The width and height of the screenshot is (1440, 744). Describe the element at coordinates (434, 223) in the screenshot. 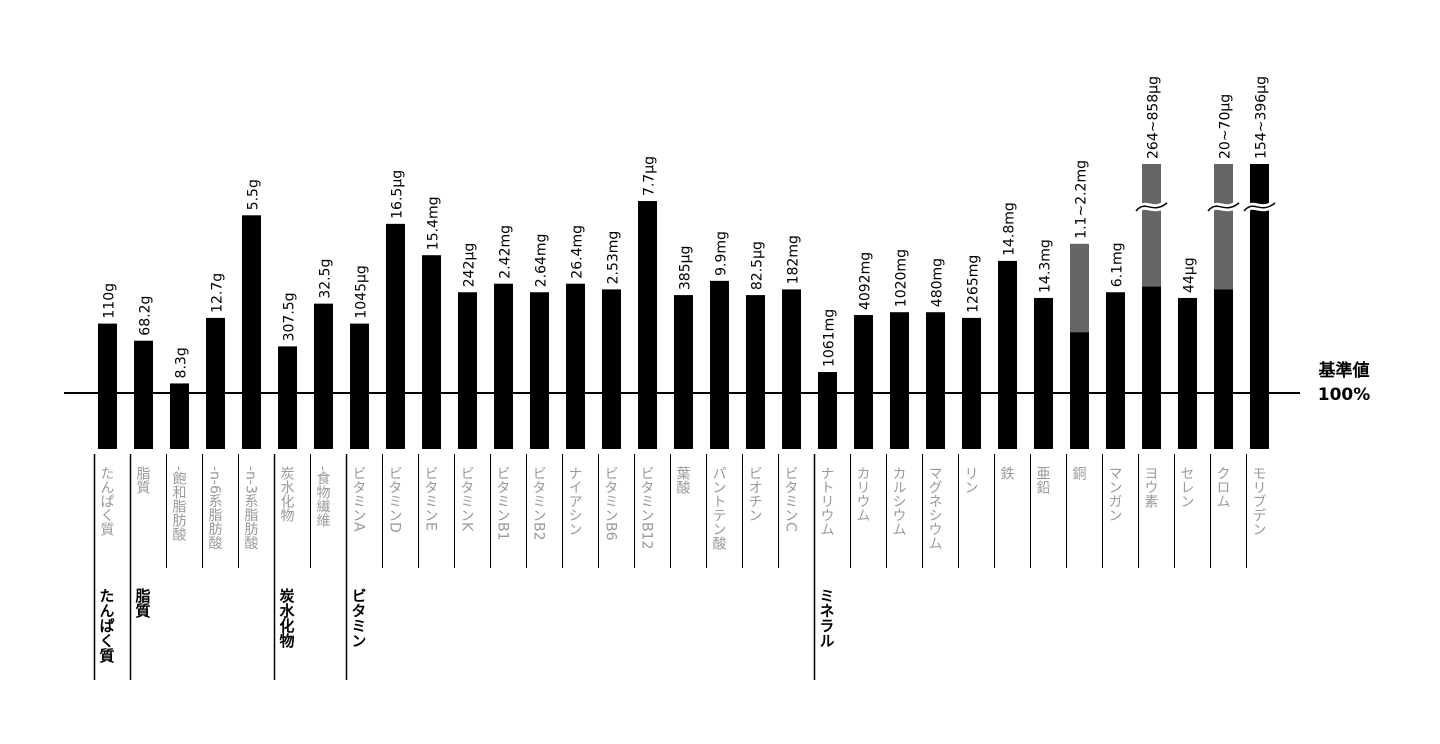

I see `value-label-9: 15.4mg` at that location.